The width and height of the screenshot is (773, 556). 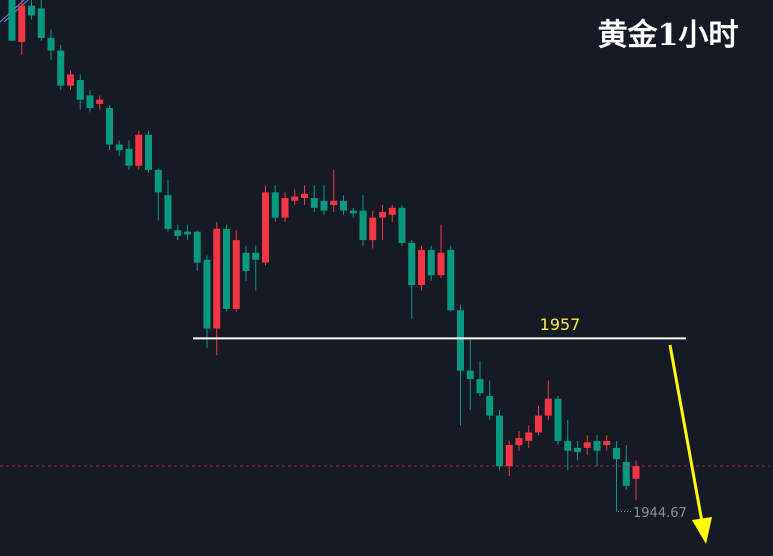 What do you see at coordinates (660, 513) in the screenshot?
I see `price-marker-label: 1944.67` at bounding box center [660, 513].